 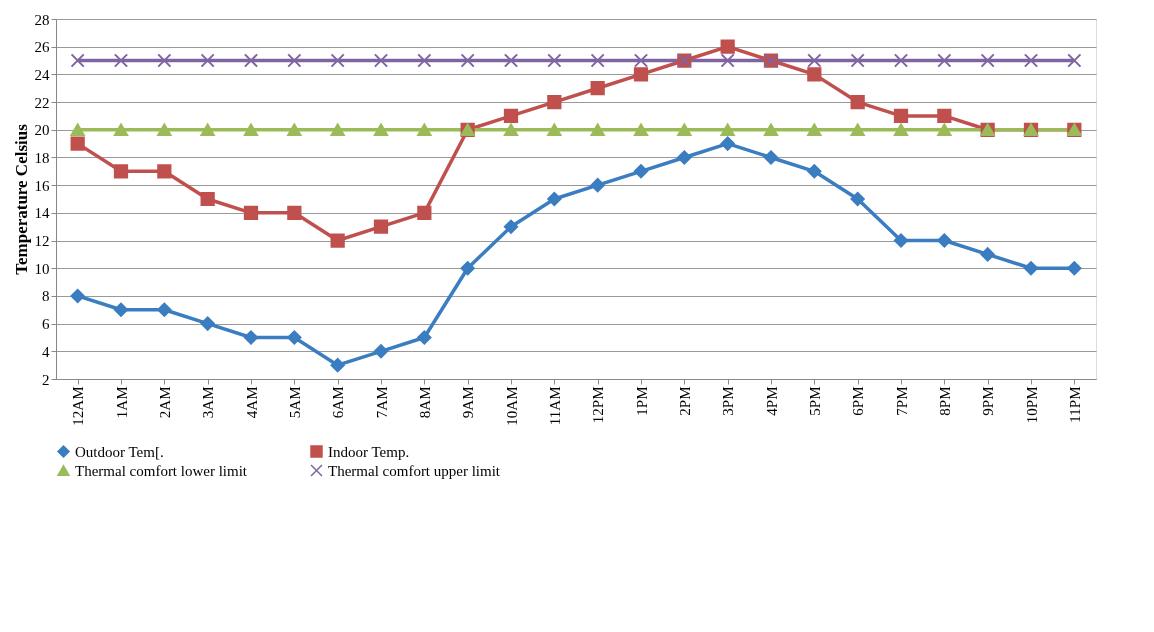 I want to click on y-tick-label: 26, so click(x=42, y=47).